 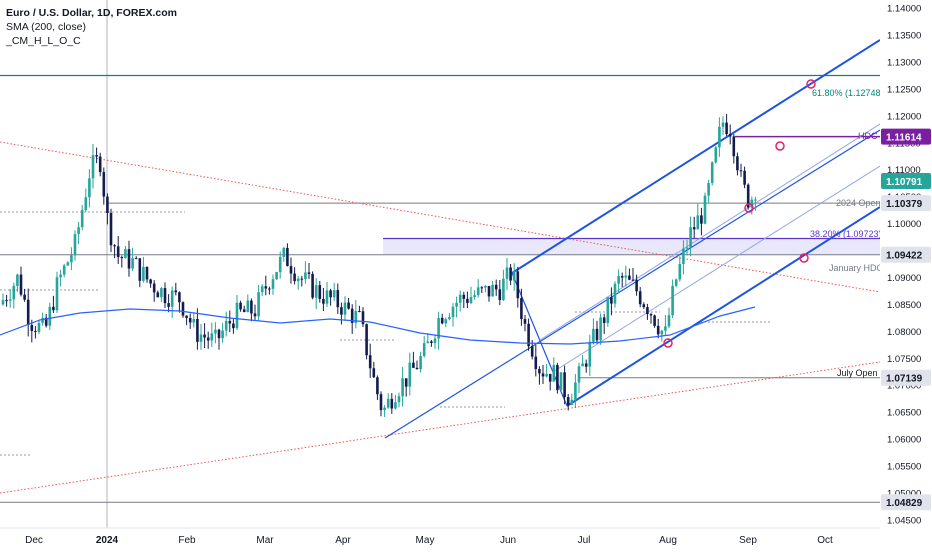 I want to click on price-label-july-open: 1.07139, so click(x=904, y=379).